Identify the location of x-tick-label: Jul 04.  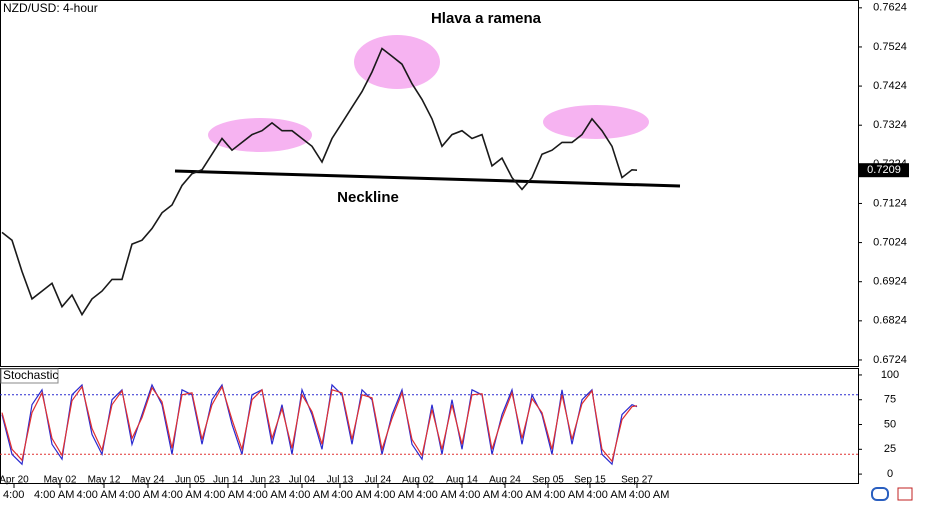
(302, 480).